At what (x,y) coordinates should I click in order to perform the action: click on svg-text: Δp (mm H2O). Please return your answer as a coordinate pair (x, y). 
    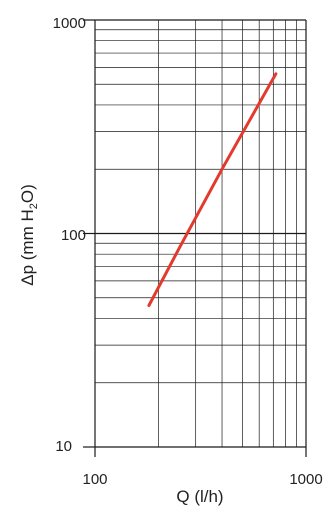
    Looking at the image, I should click on (29, 235).